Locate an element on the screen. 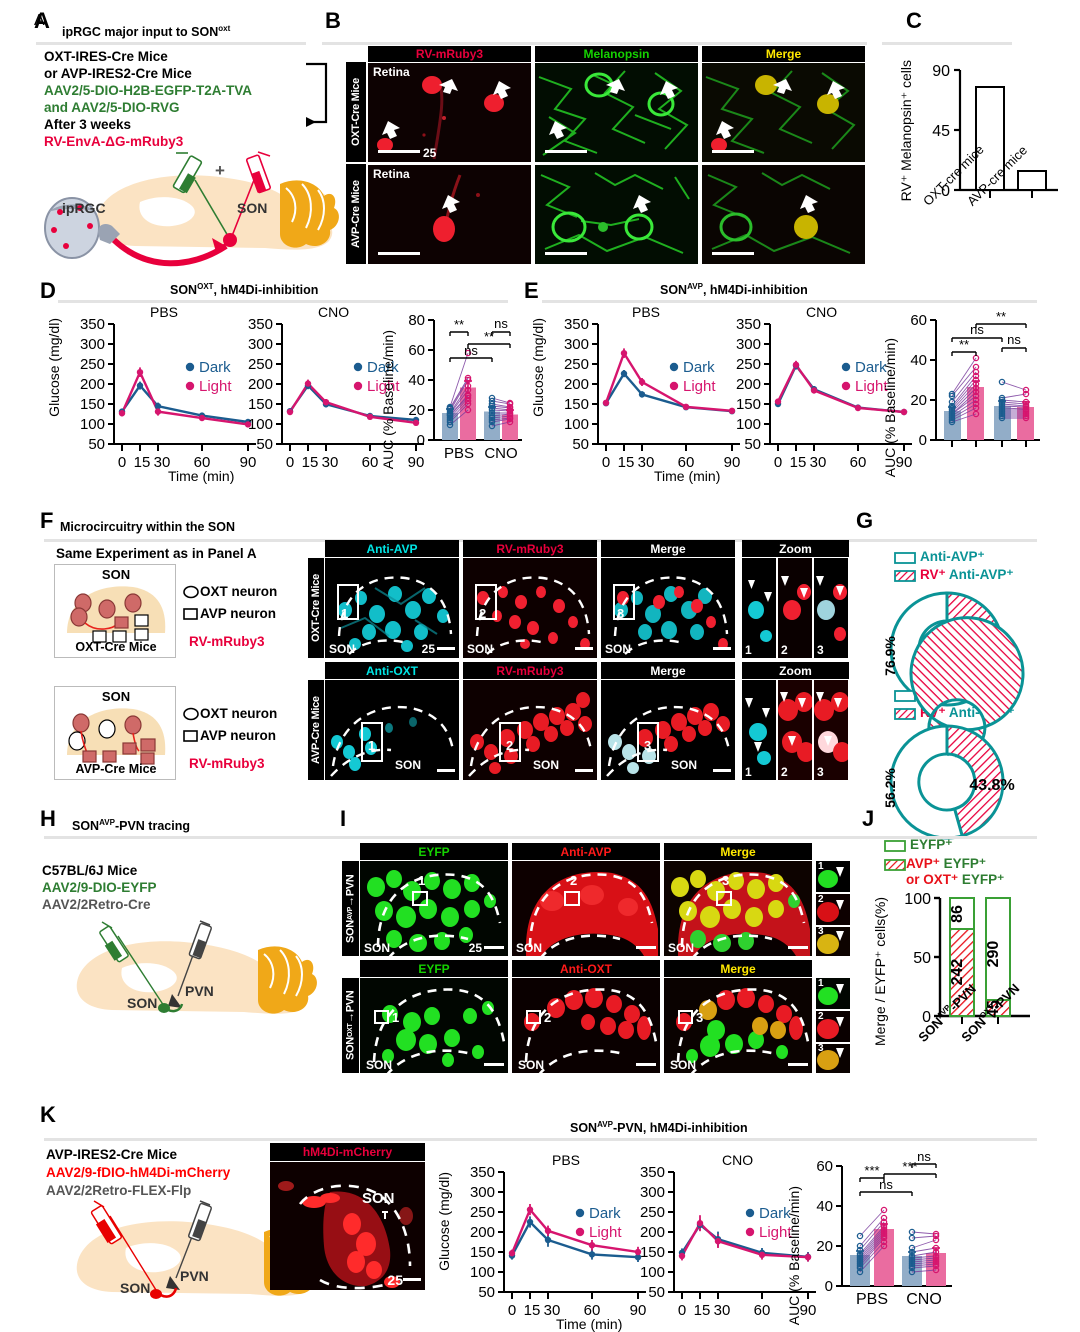 The width and height of the screenshot is (1080, 1332). panel-i-r0c2-region: SON is located at coordinates (681, 948).